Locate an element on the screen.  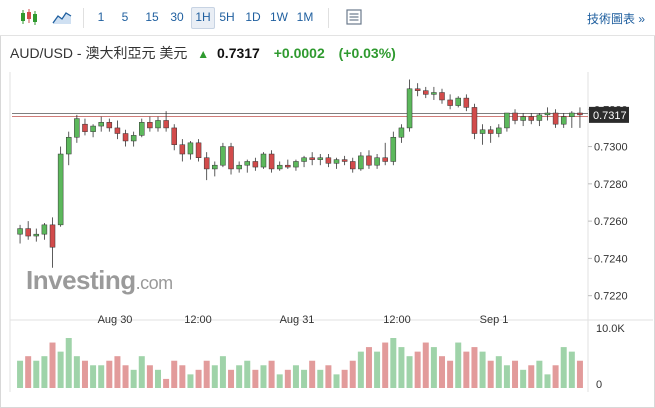
interval-30m-button: 30 is located at coordinates (177, 17).